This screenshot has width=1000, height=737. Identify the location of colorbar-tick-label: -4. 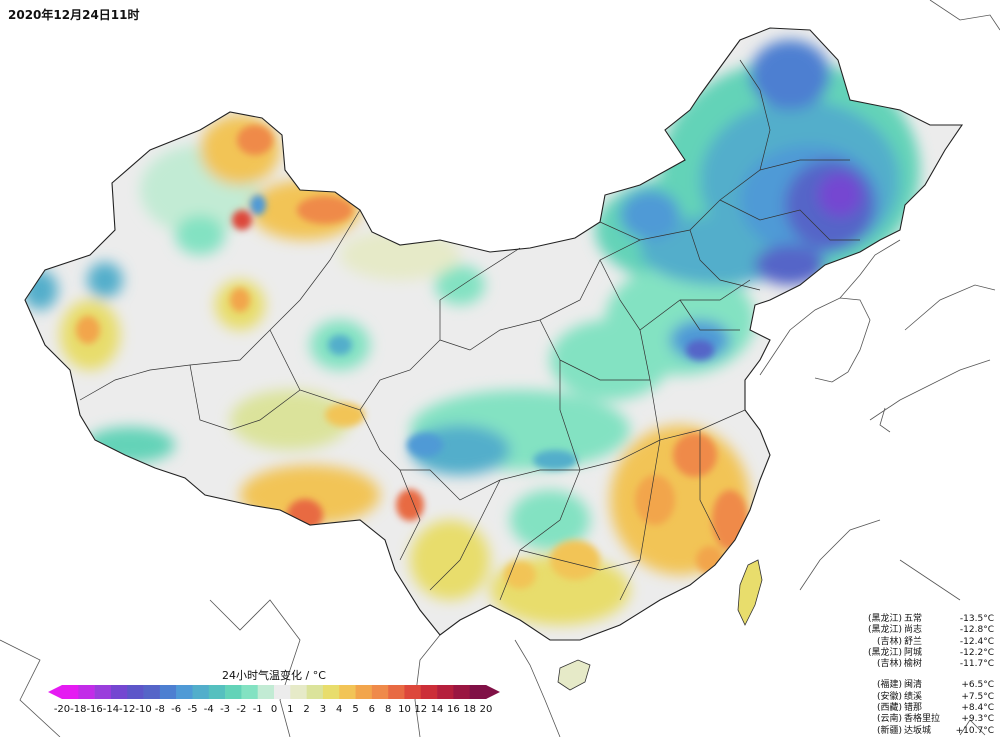
(208, 709).